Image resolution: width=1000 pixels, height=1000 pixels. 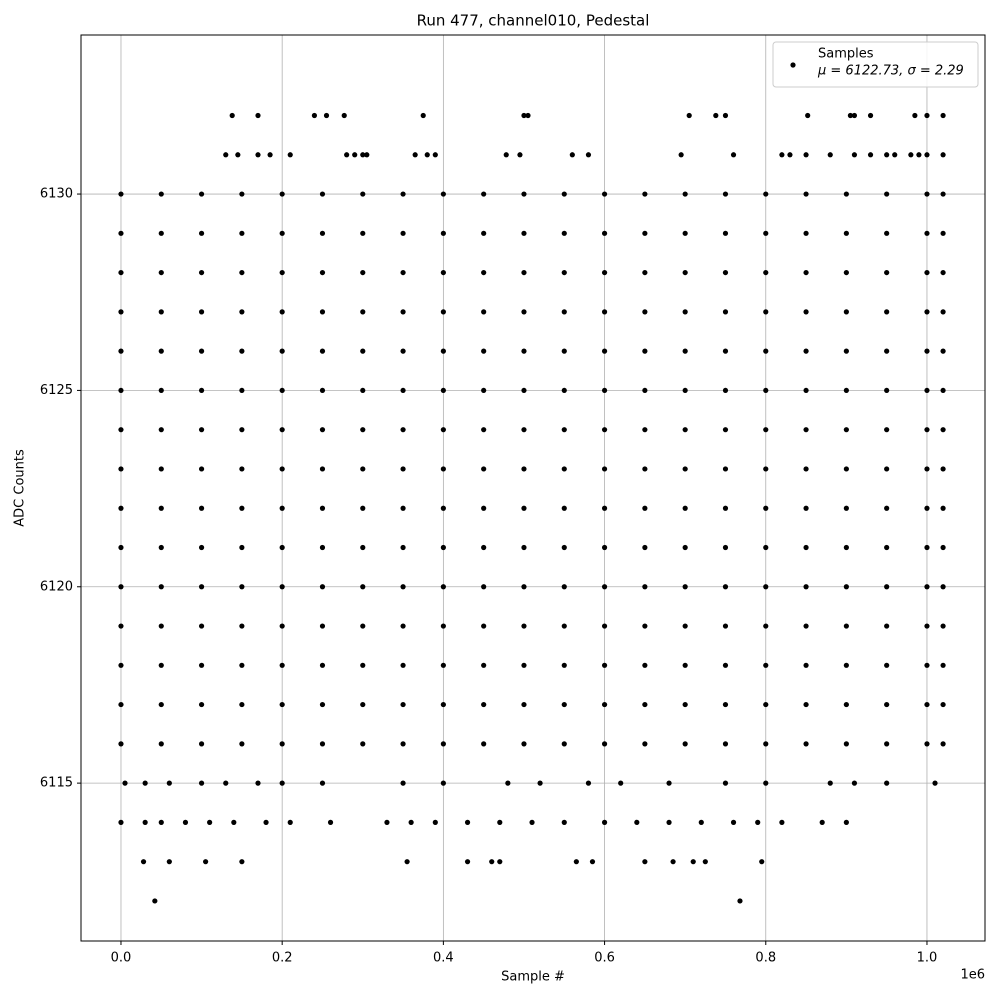 What do you see at coordinates (56, 390) in the screenshot?
I see `y-tick-label: 6125` at bounding box center [56, 390].